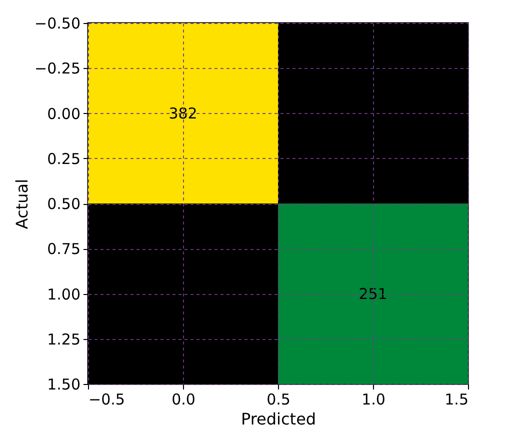 The width and height of the screenshot is (524, 436). Describe the element at coordinates (63, 159) in the screenshot. I see `y-tick-label: 0.25` at that location.